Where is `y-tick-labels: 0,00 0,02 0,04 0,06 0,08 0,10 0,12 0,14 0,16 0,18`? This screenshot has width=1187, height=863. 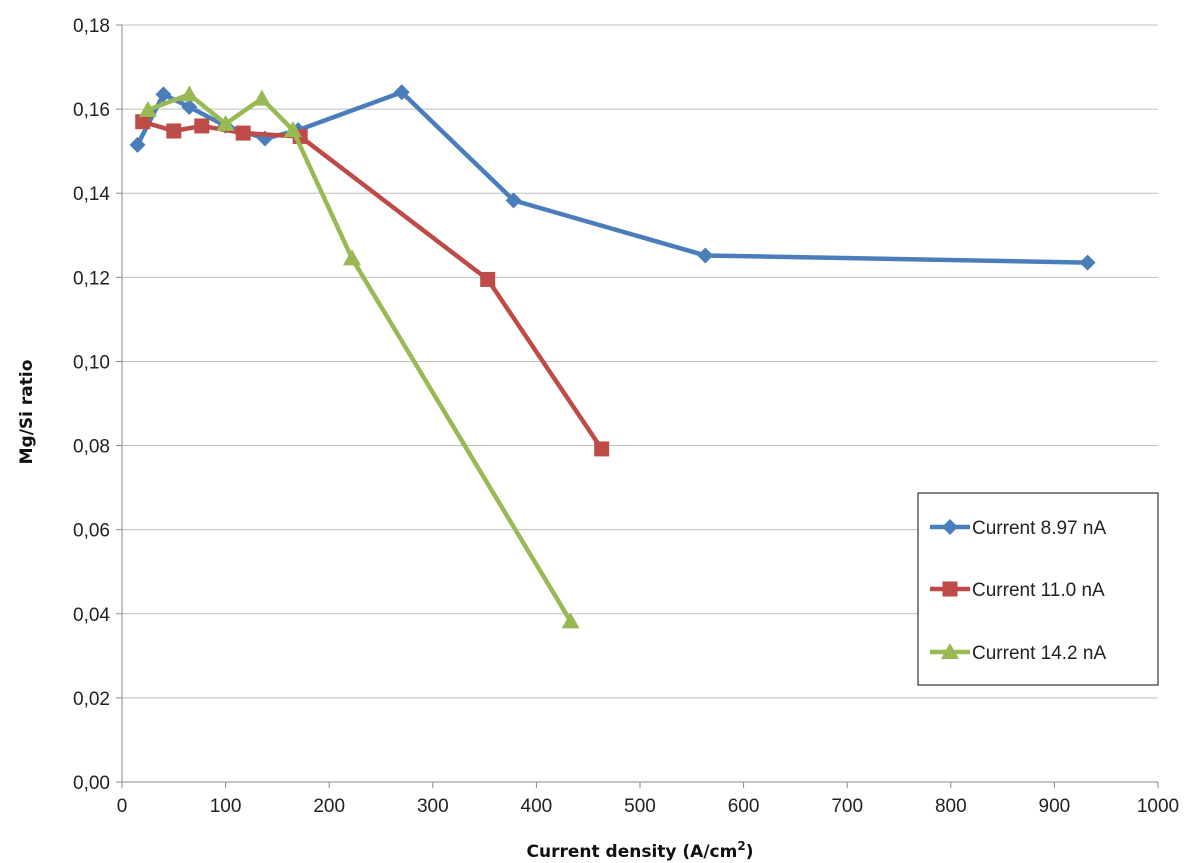 y-tick-labels: 0,00 0,02 0,04 0,06 0,08 0,10 0,12 0,14 0,16 0,18 is located at coordinates (97, 405).